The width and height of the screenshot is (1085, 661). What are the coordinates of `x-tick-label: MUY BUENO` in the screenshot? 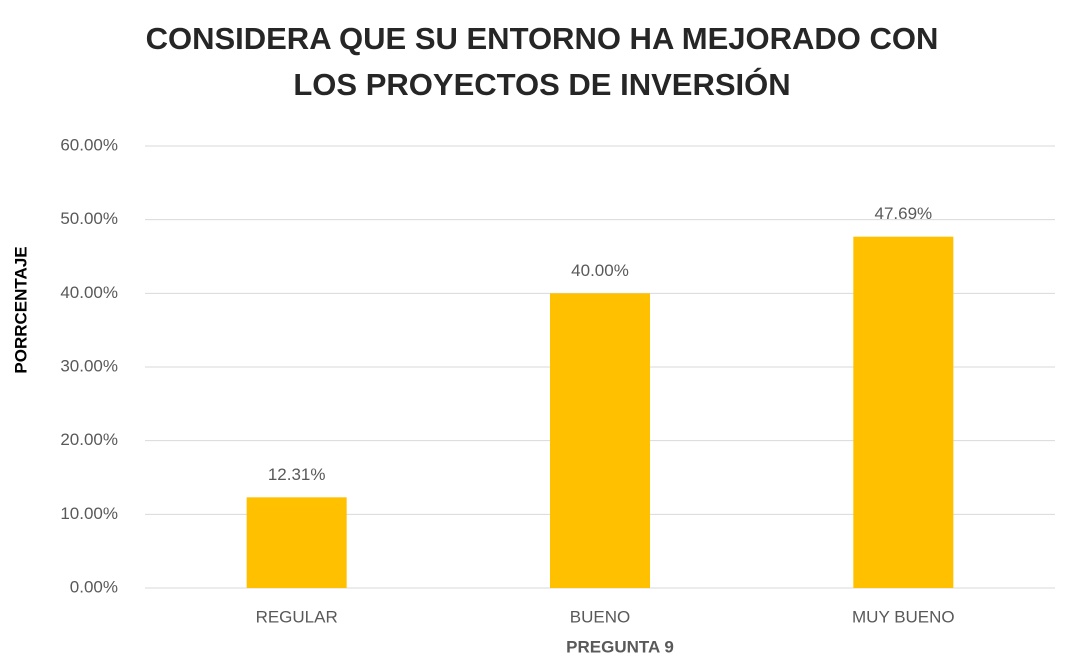 It's located at (903, 616).